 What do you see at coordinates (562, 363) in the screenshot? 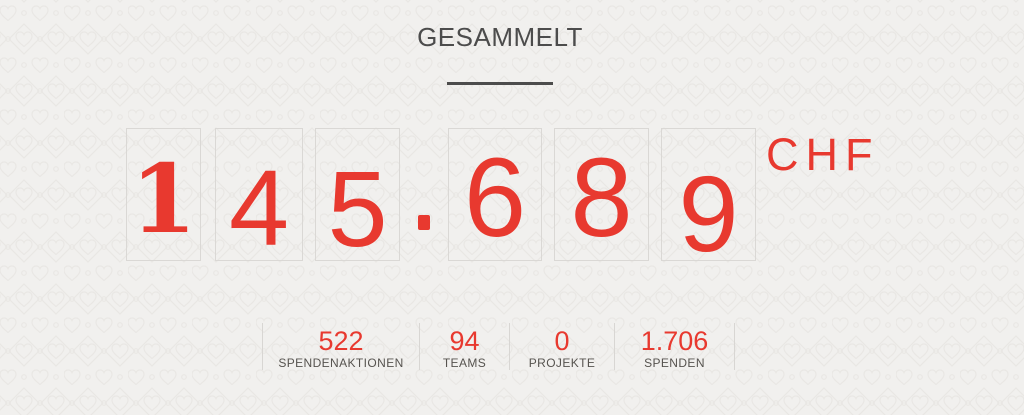
I see `stat-label: PROJEKTE` at bounding box center [562, 363].